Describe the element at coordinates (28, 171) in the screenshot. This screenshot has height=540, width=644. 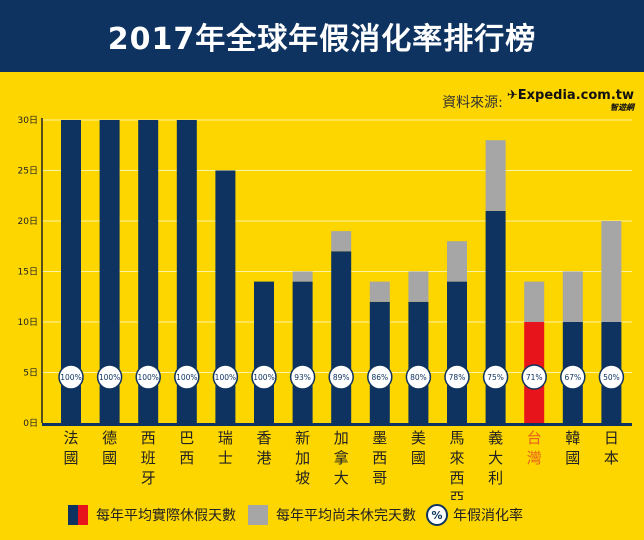
I see `y-tick-label: 25日` at that location.